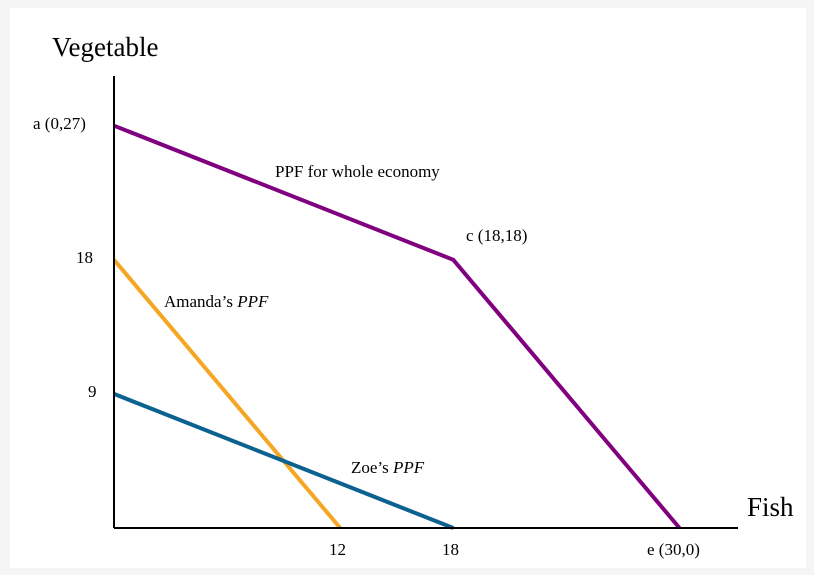 This screenshot has height=575, width=814. What do you see at coordinates (408, 467) in the screenshot?
I see `zoe-ppf-label-italic: PPF` at bounding box center [408, 467].